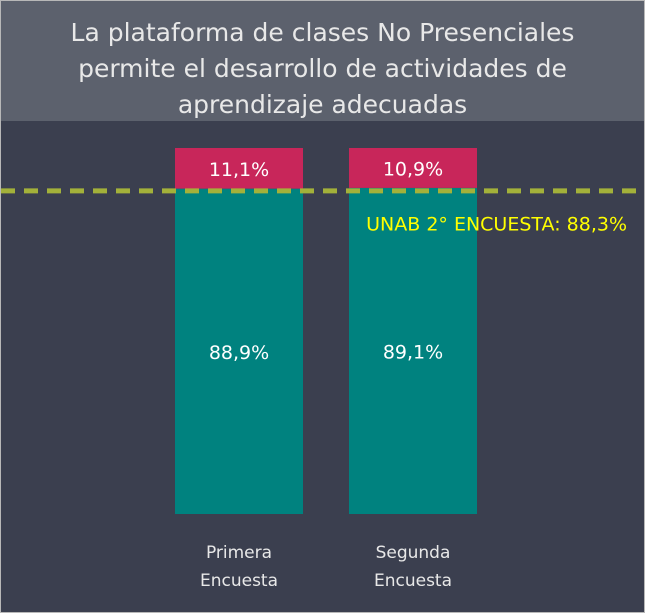 Image resolution: width=645 pixels, height=613 pixels. I want to click on reference-label: UNAB 2° ENCUESTA: 88,3%, so click(496, 224).